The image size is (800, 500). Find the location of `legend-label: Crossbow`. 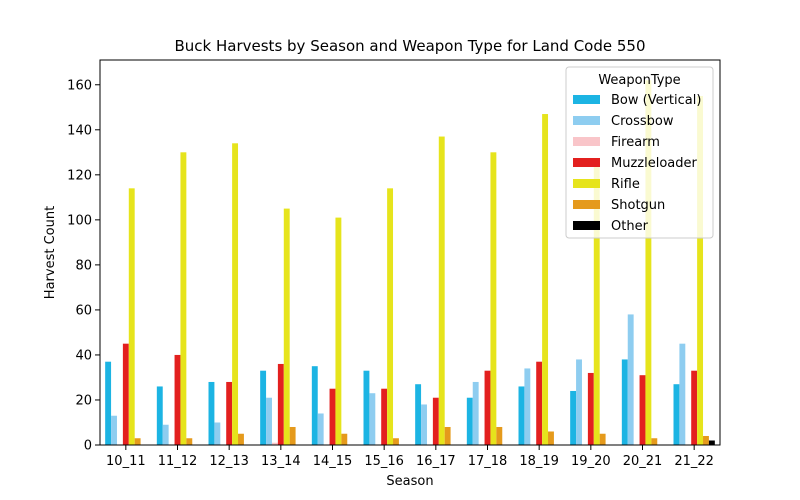

legend-label: Crossbow is located at coordinates (642, 121).